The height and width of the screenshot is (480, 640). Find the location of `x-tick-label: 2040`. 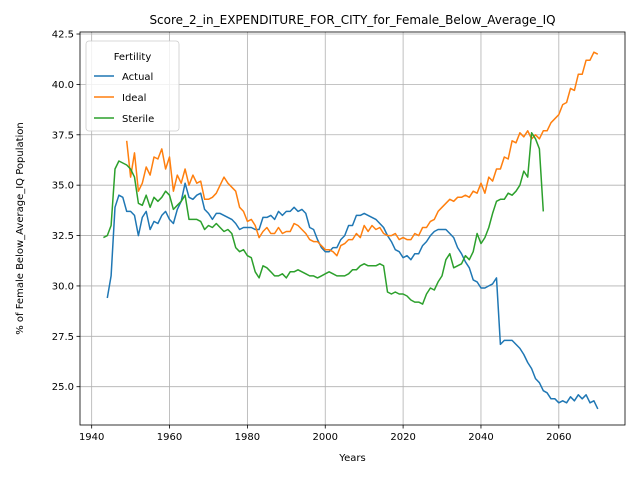

x-tick-label: 2040 is located at coordinates (480, 437).